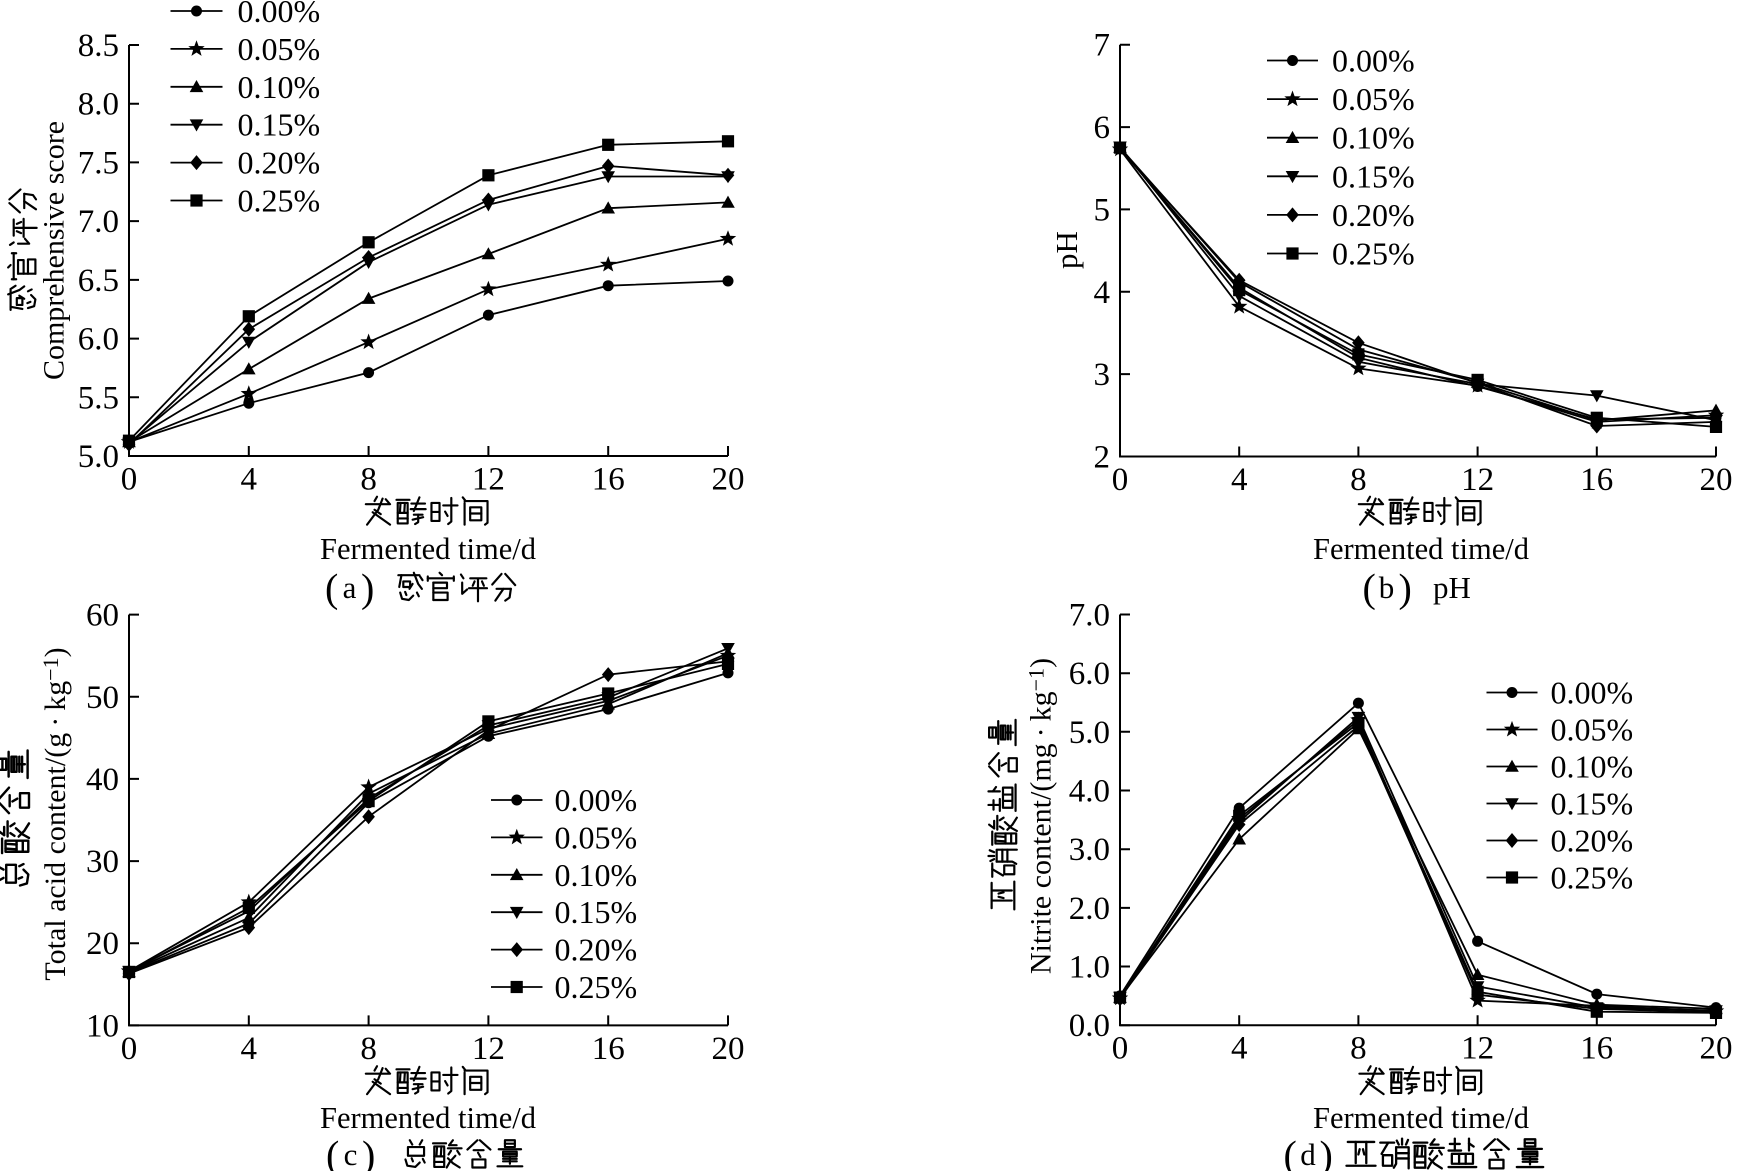 Image resolution: width=1738 pixels, height=1171 pixels. I want to click on svg-text: 8.5, so click(98, 46).